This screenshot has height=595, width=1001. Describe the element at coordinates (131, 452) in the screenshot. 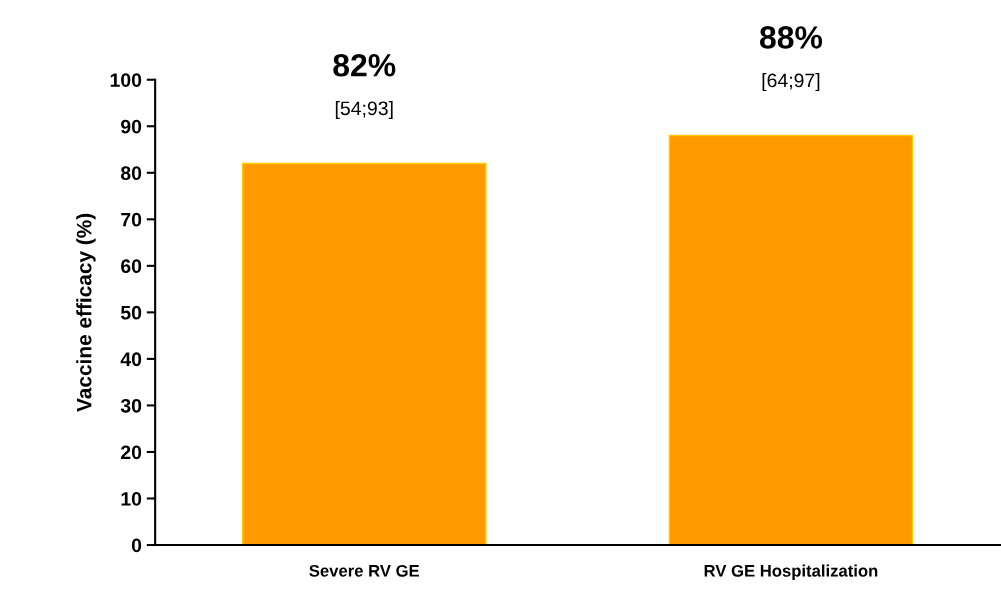

I see `y-tick-label: 20` at that location.